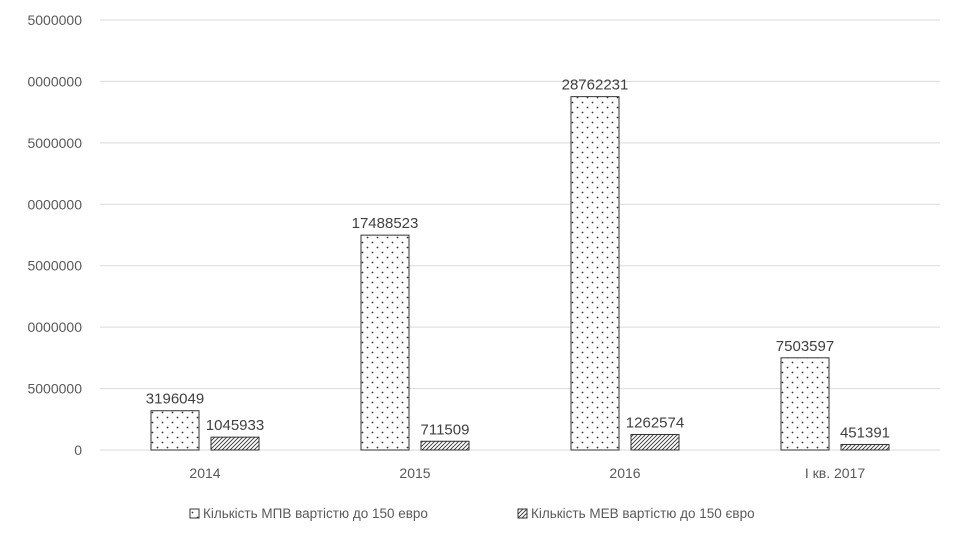 Image resolution: width=962 pixels, height=533 pixels. Describe the element at coordinates (385, 223) in the screenshot. I see `data-label: 17488523` at that location.